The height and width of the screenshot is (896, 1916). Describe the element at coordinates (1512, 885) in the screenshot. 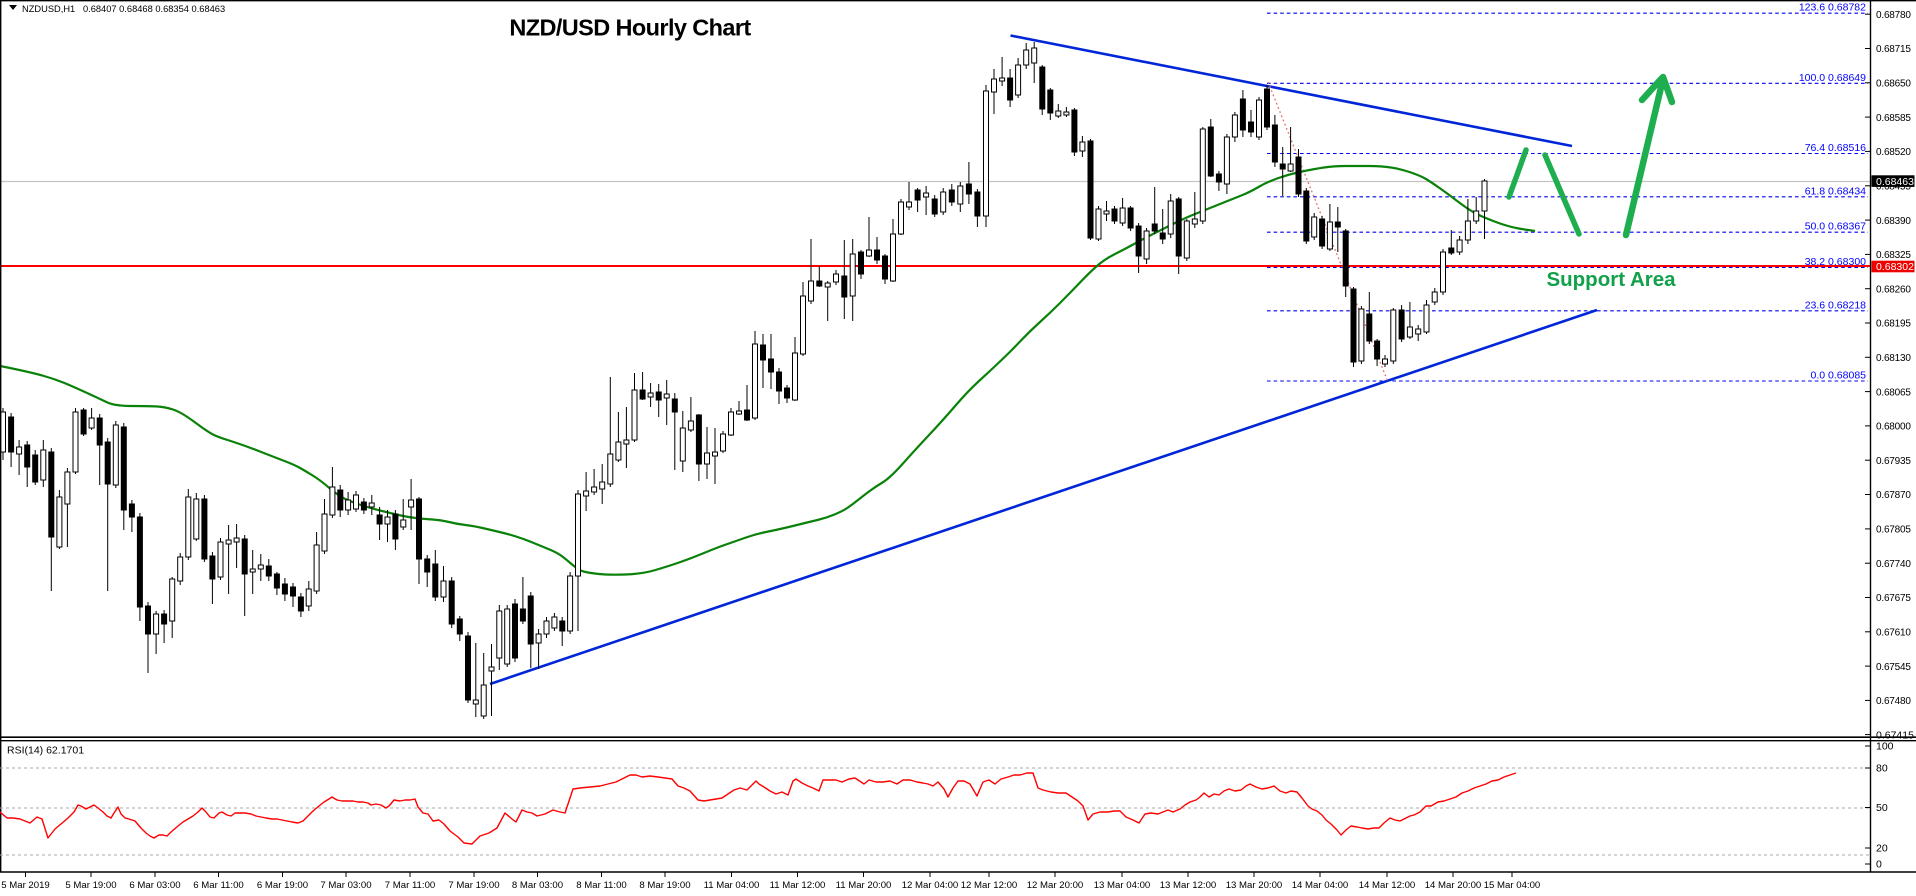

I see `svg-text: 15 Mar 04:00` at that location.